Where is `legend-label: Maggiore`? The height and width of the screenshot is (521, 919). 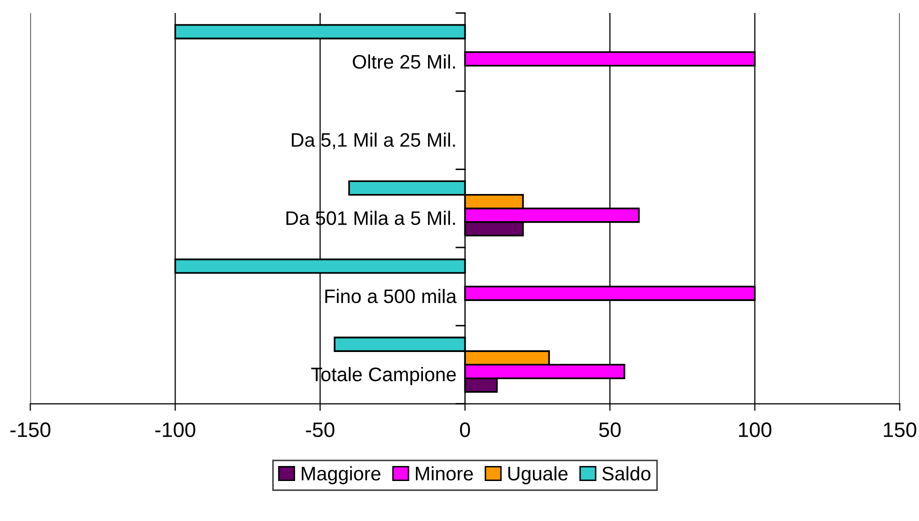 legend-label: Maggiore is located at coordinates (341, 475).